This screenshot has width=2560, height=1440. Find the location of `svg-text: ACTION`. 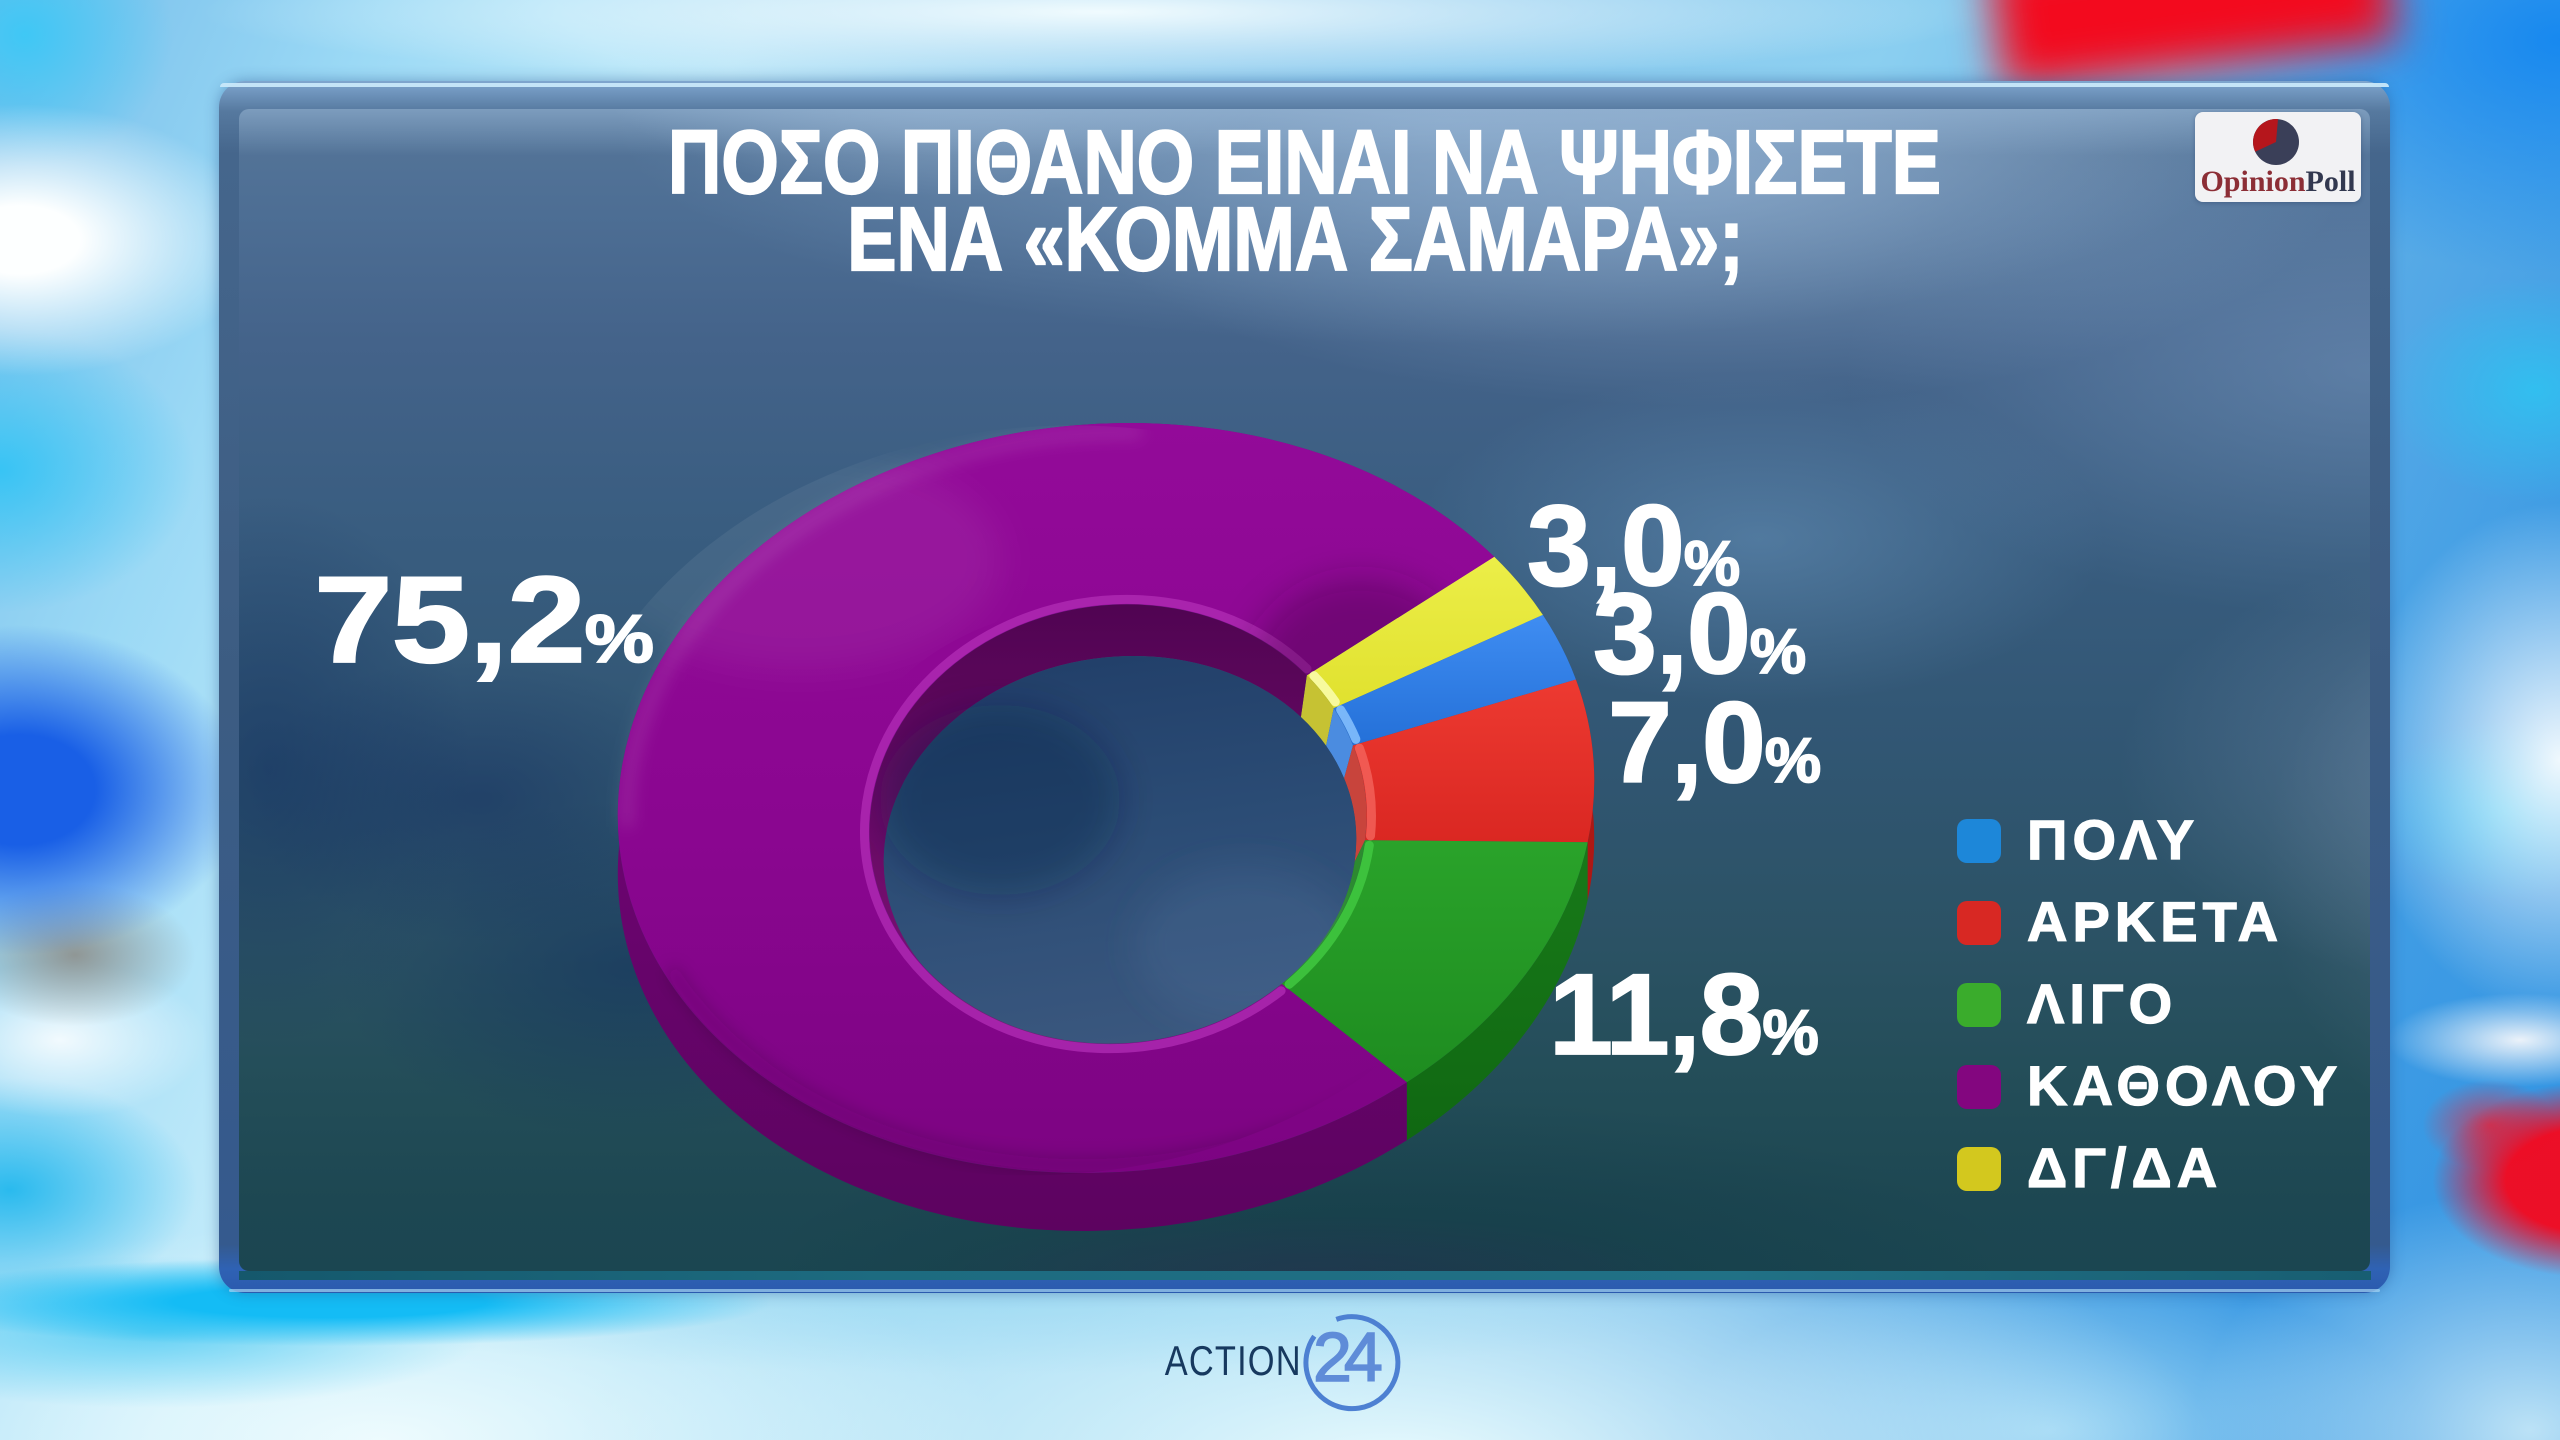

svg-text: ACTION is located at coordinates (1233, 1361).